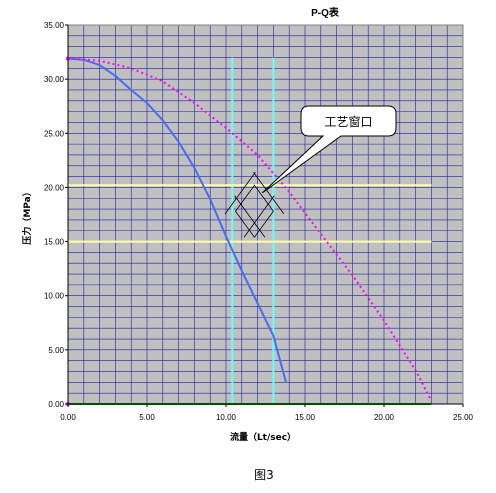 The width and height of the screenshot is (496, 493). What do you see at coordinates (56, 350) in the screenshot?
I see `y-tick-label: 5.00` at bounding box center [56, 350].